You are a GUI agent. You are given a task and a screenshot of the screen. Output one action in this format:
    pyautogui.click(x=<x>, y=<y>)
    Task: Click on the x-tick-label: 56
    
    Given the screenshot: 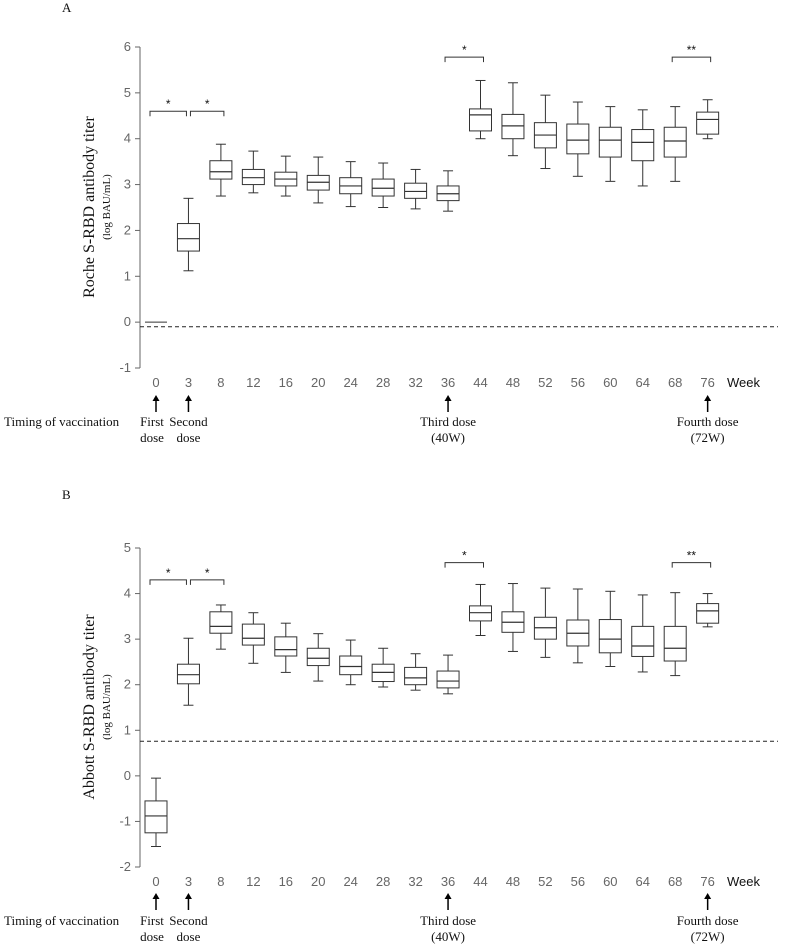 What is the action you would take?
    pyautogui.click(x=578, y=382)
    